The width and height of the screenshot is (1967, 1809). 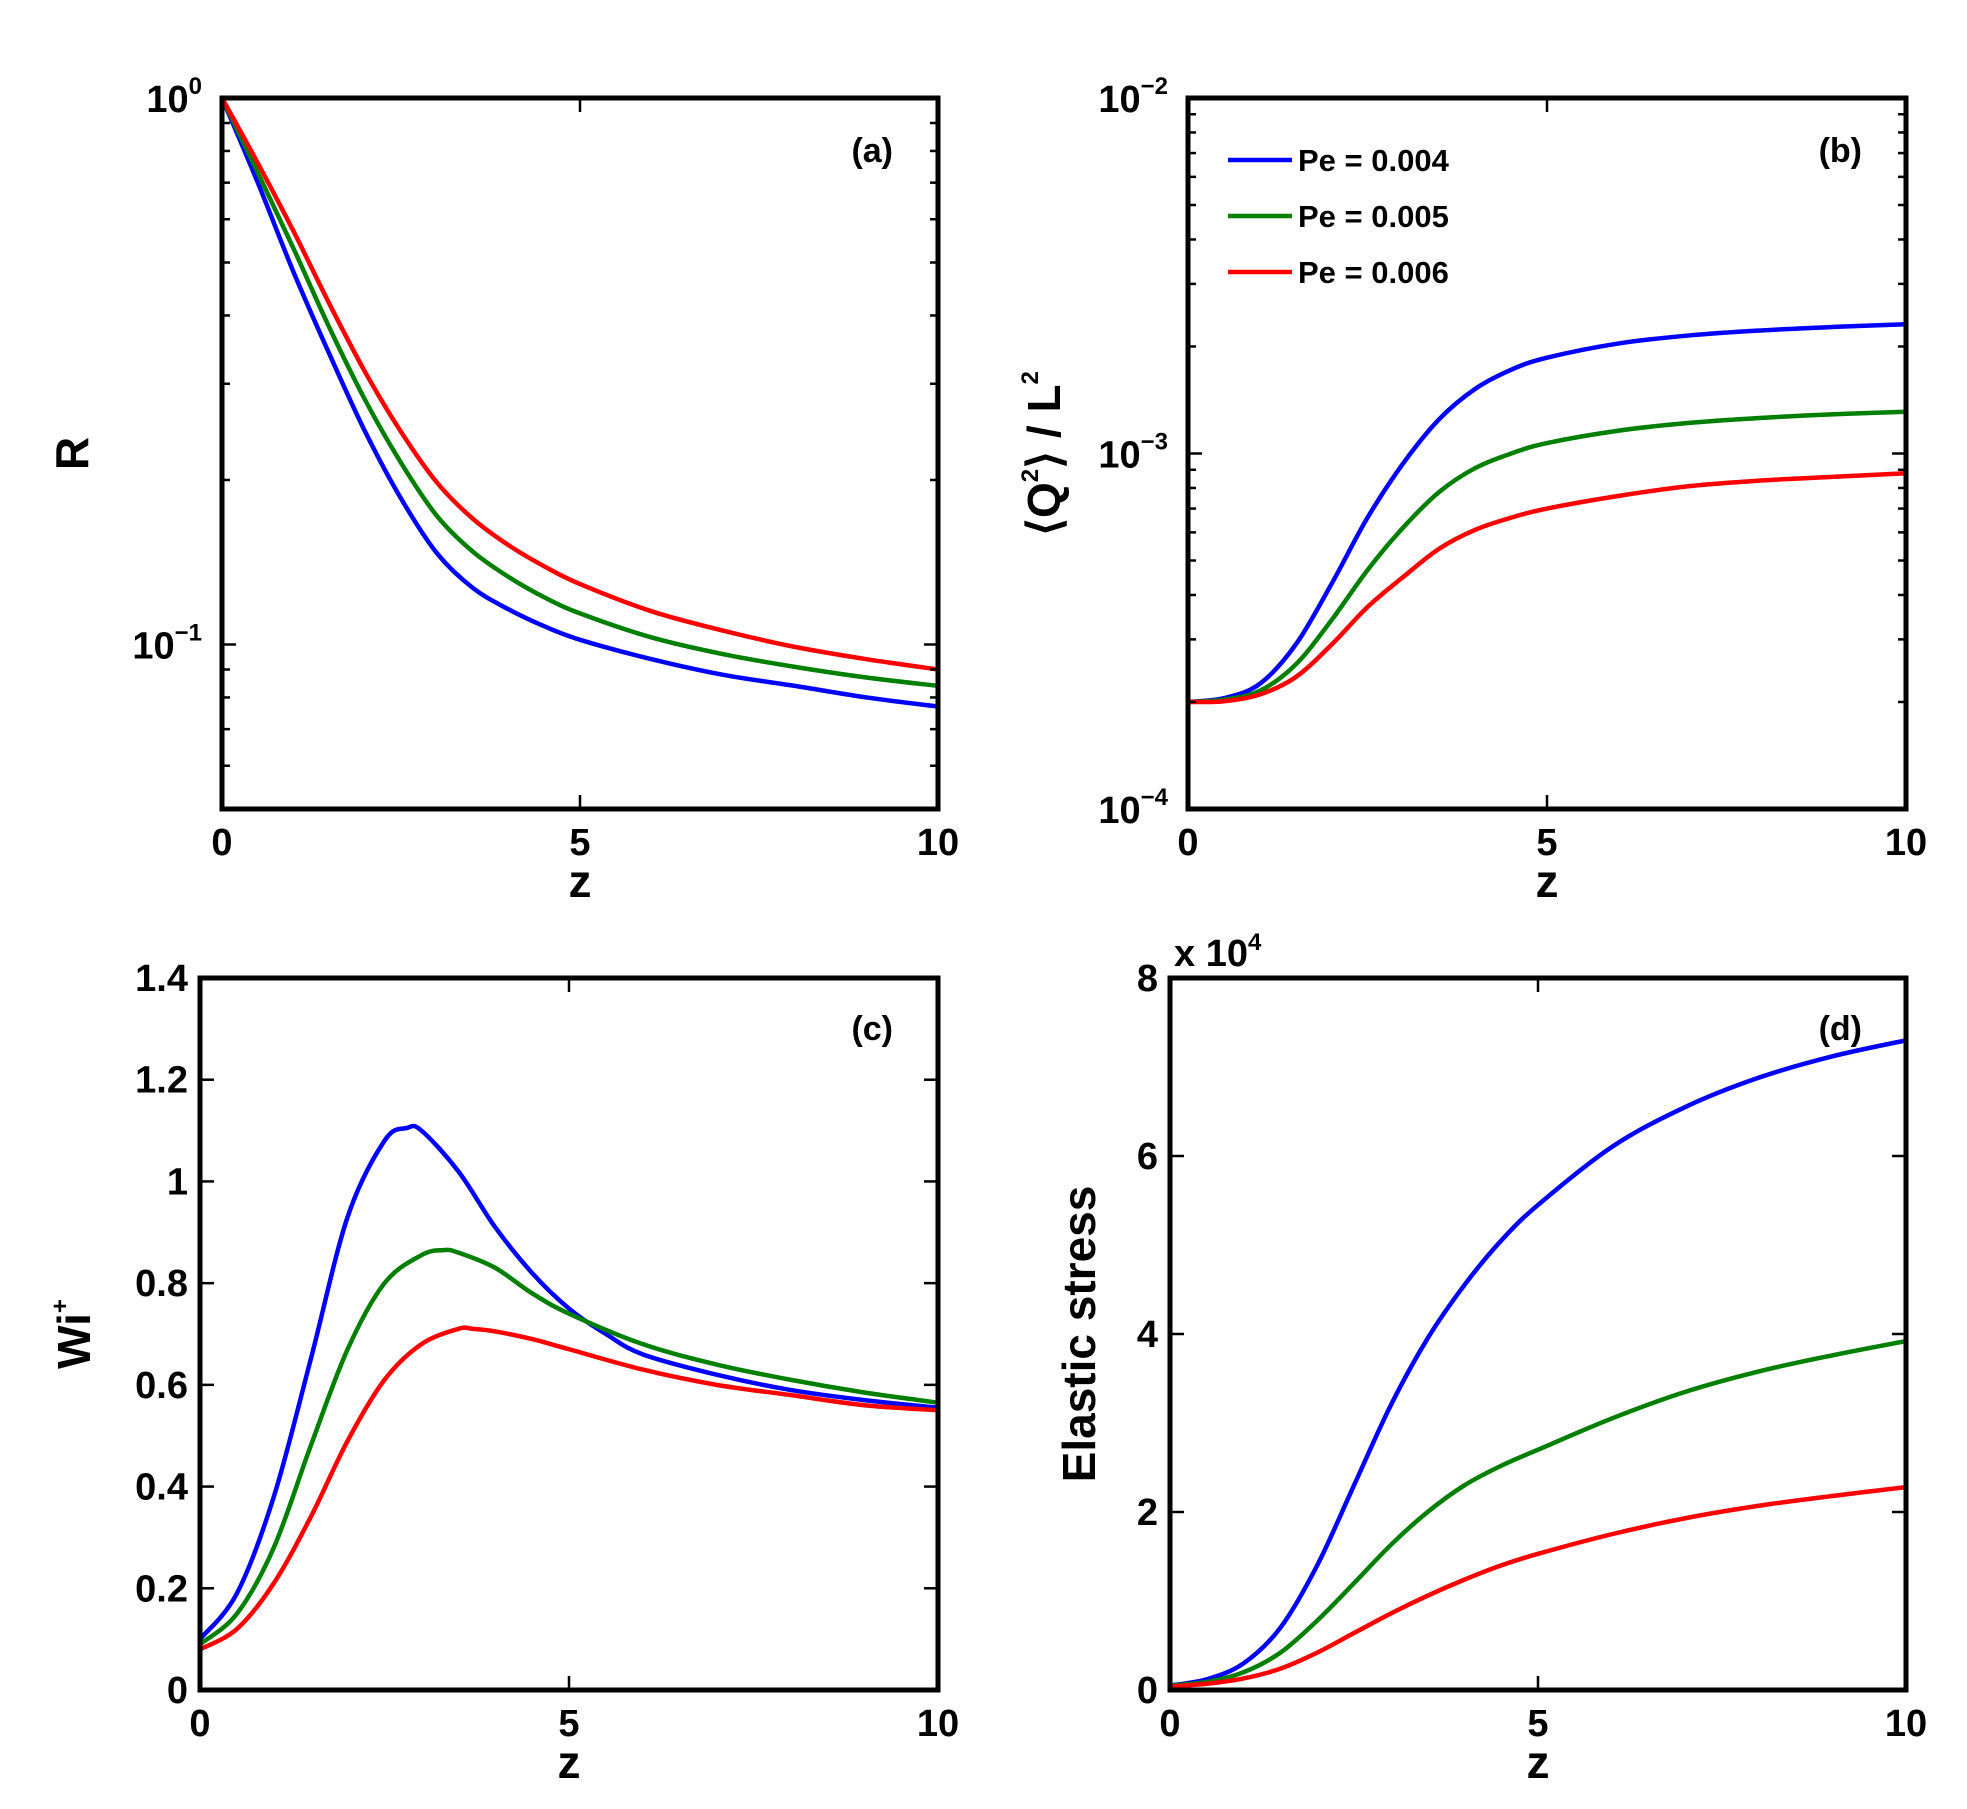 What do you see at coordinates (161, 1488) in the screenshot?
I see `y-tick-label: 0.4` at bounding box center [161, 1488].